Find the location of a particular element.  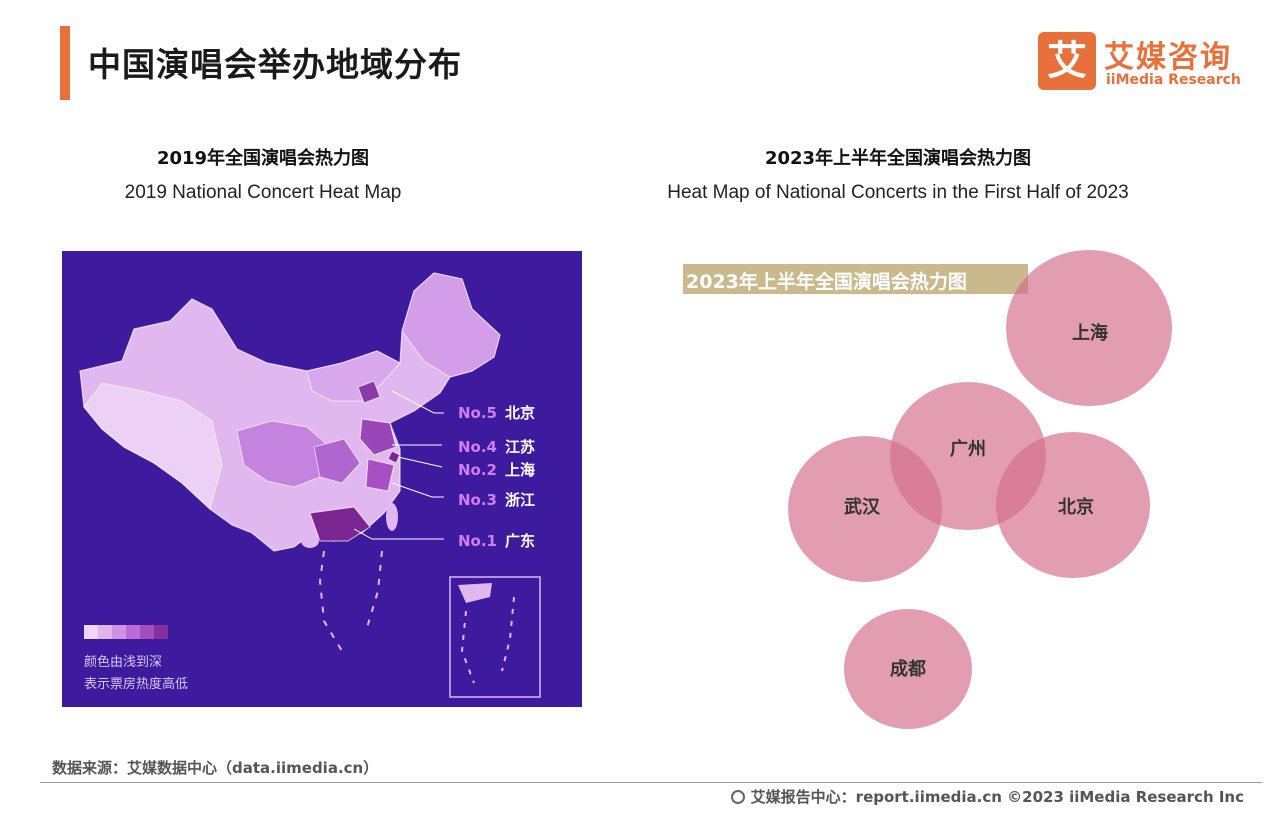

legend-line-1: 颜色由浅到深 is located at coordinates (123, 662).